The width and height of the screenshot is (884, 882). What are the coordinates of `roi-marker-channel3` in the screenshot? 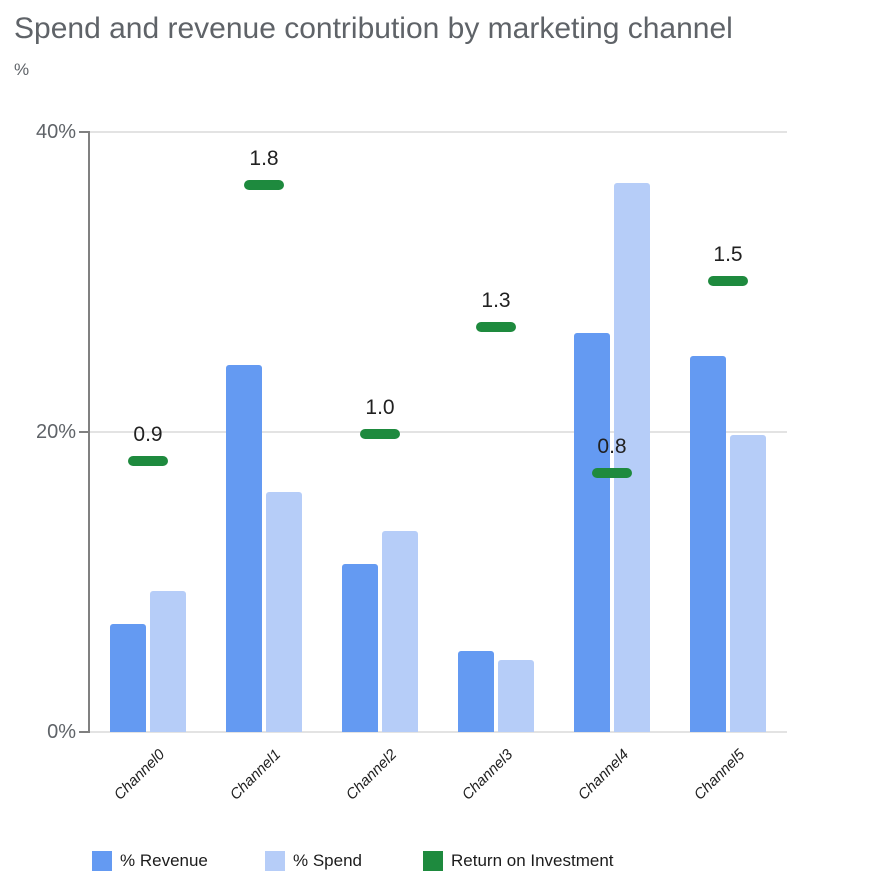 It's located at (496, 327).